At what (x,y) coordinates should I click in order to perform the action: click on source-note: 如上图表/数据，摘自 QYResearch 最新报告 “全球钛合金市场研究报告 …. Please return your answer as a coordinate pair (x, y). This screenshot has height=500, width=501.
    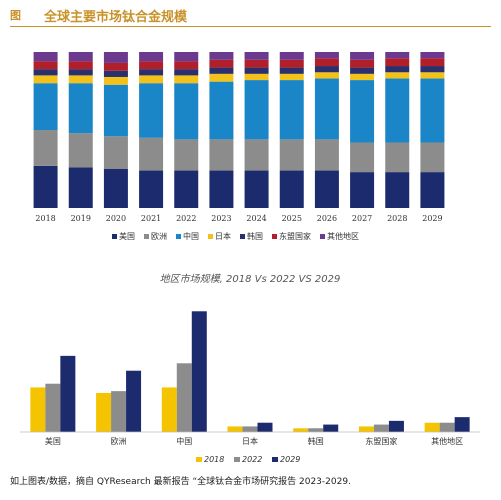
    Looking at the image, I should click on (180, 482).